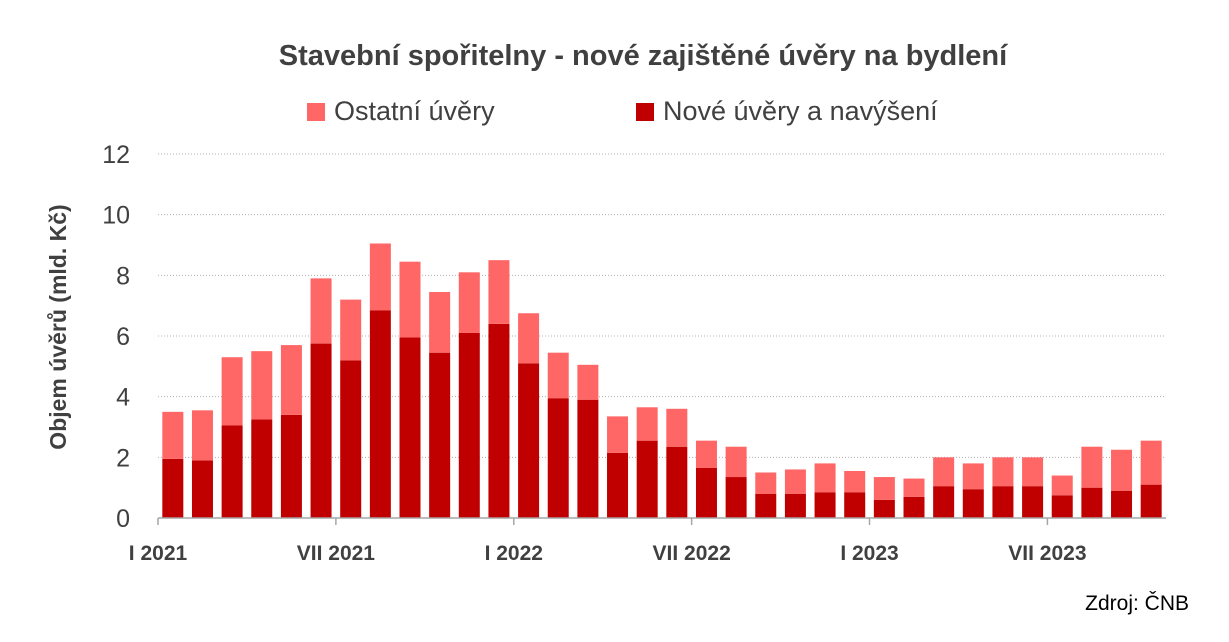 The height and width of the screenshot is (642, 1229). What do you see at coordinates (645, 111) in the screenshot?
I see `legend-swatch-nove` at bounding box center [645, 111].